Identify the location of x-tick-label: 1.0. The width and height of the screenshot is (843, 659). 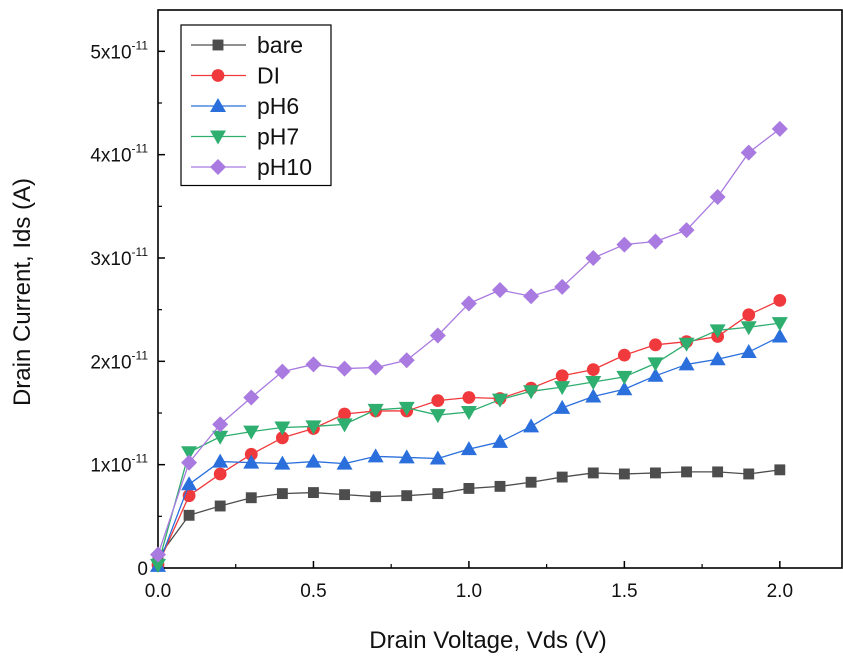
(469, 591).